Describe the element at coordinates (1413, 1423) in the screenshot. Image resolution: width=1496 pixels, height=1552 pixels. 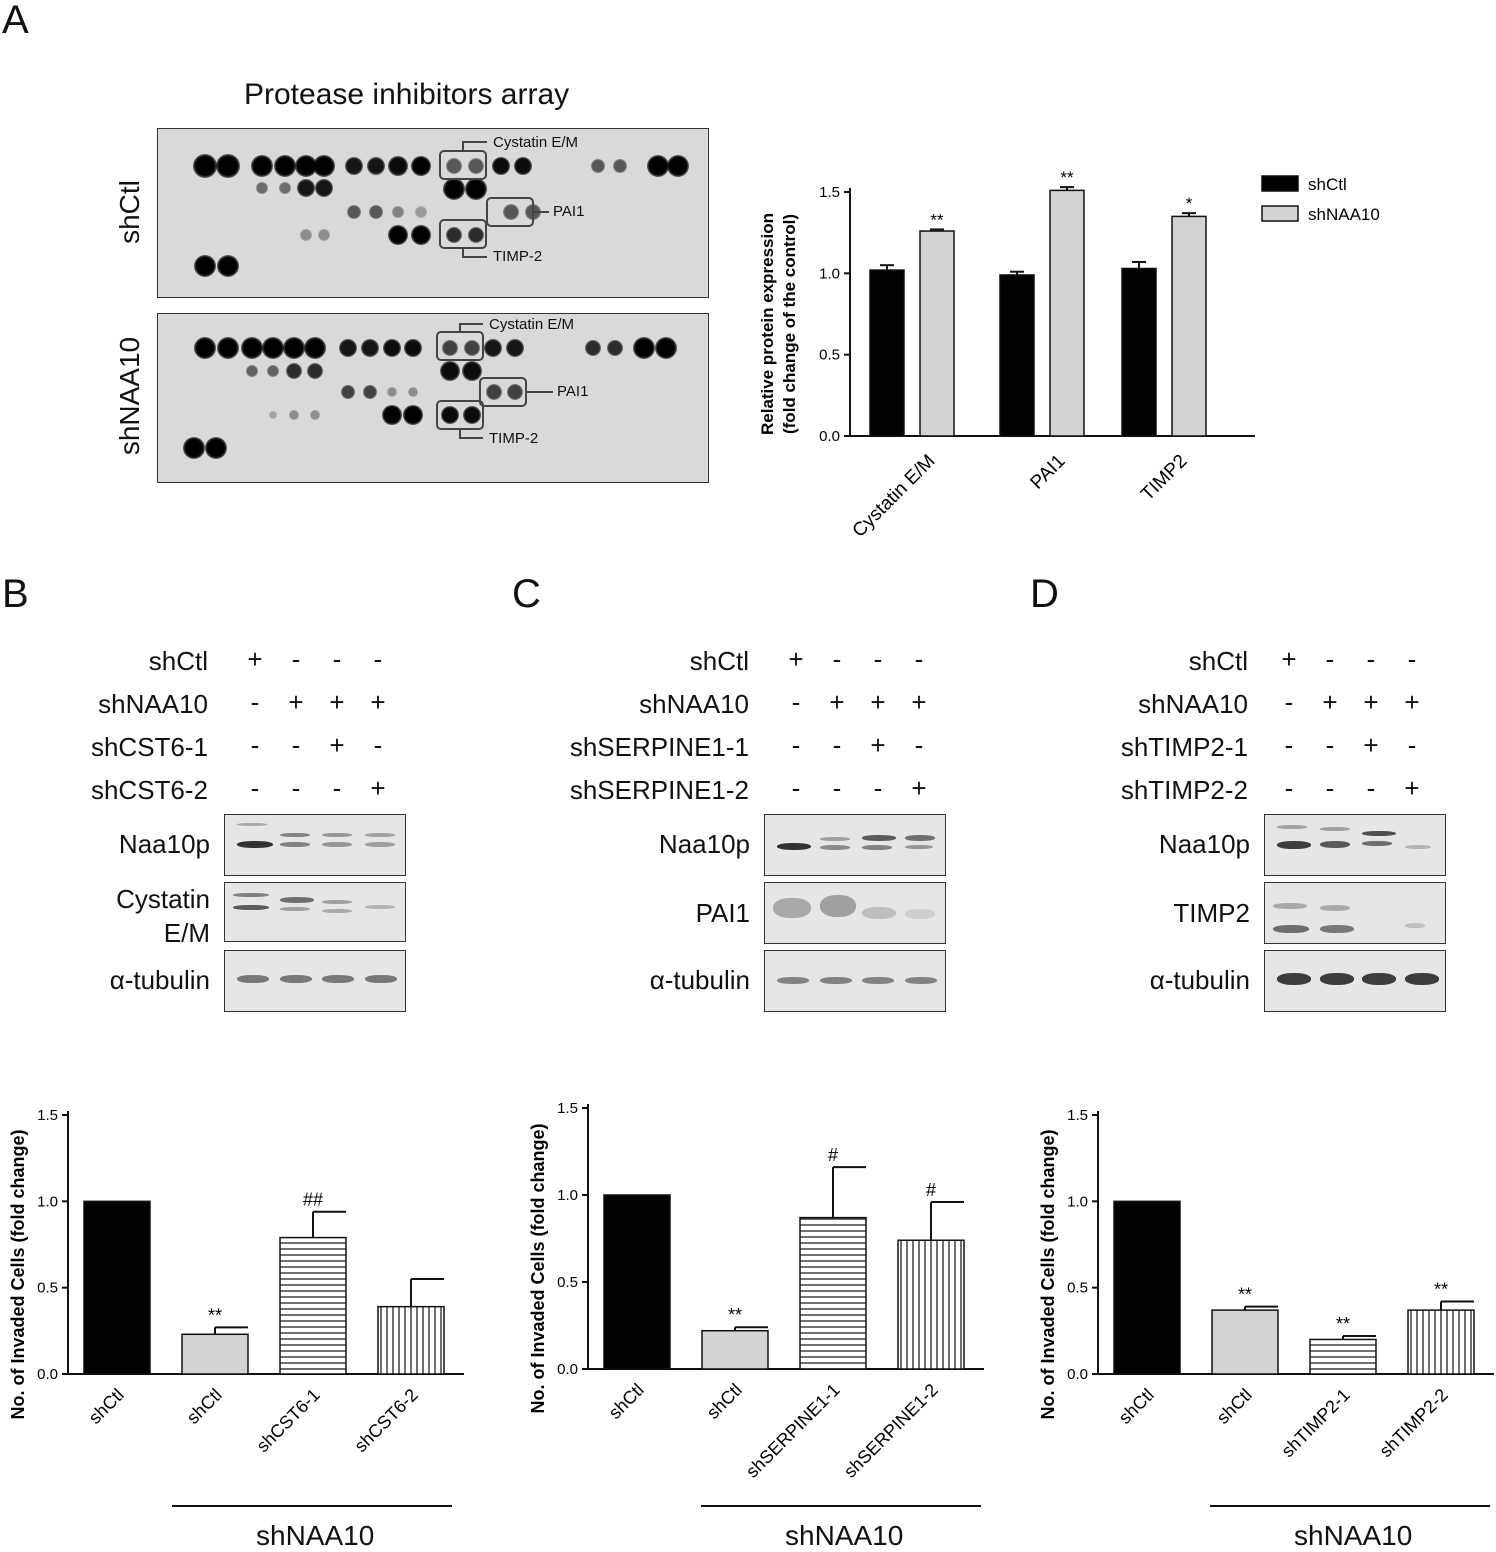
I see `x-tick-label: shTIMP2-2` at that location.